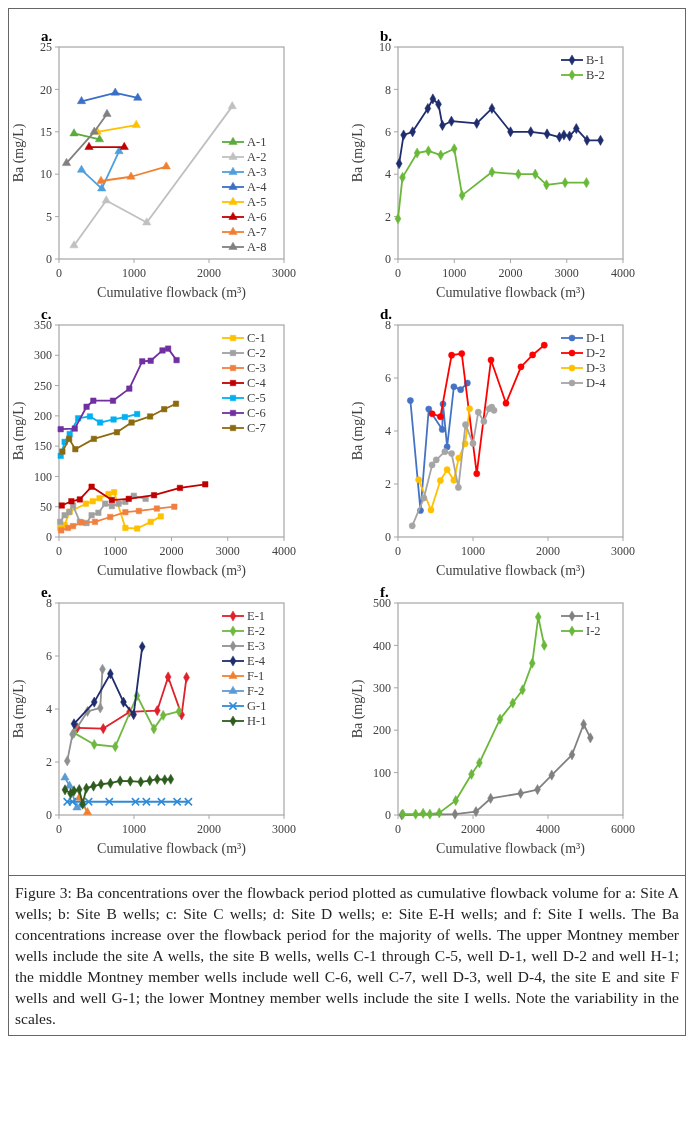 Image resolution: width=694 pixels, height=1131 pixels. I want to click on y-tick-label: 400, so click(382, 645).